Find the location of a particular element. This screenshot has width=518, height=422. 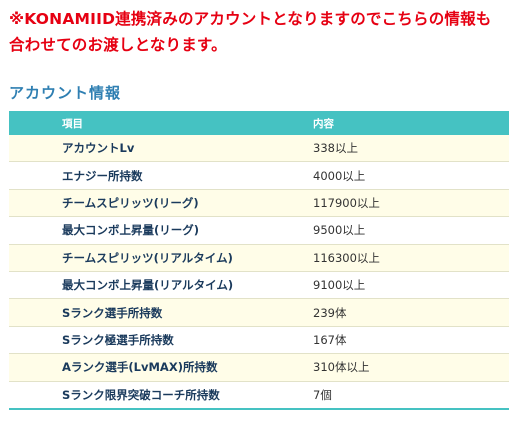

table-row: Sランク選手所持数 239体 is located at coordinates (259, 312).